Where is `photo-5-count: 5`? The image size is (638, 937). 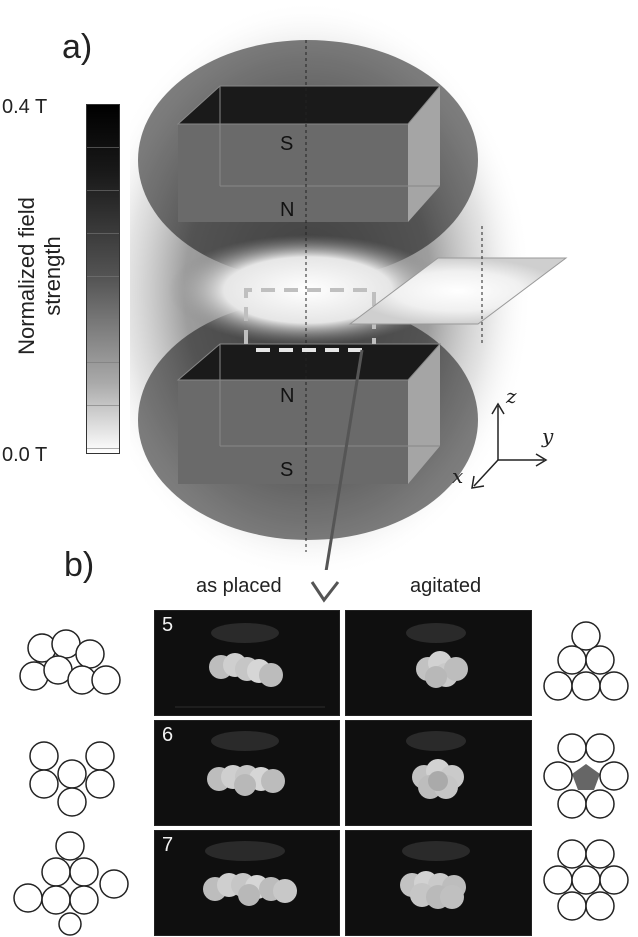
photo-5-count: 5 is located at coordinates (168, 625).